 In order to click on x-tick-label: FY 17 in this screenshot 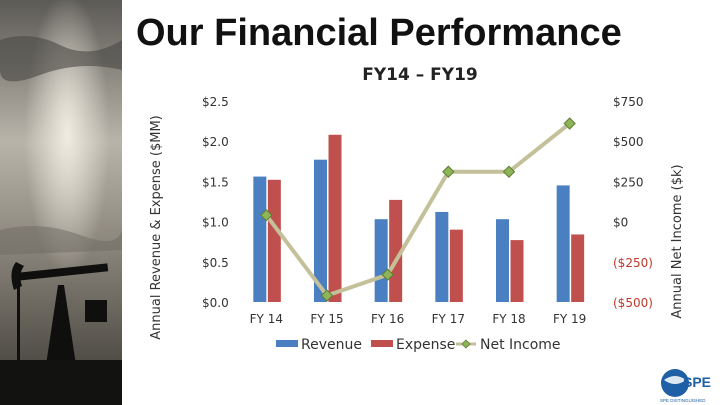, I will do `click(448, 319)`.